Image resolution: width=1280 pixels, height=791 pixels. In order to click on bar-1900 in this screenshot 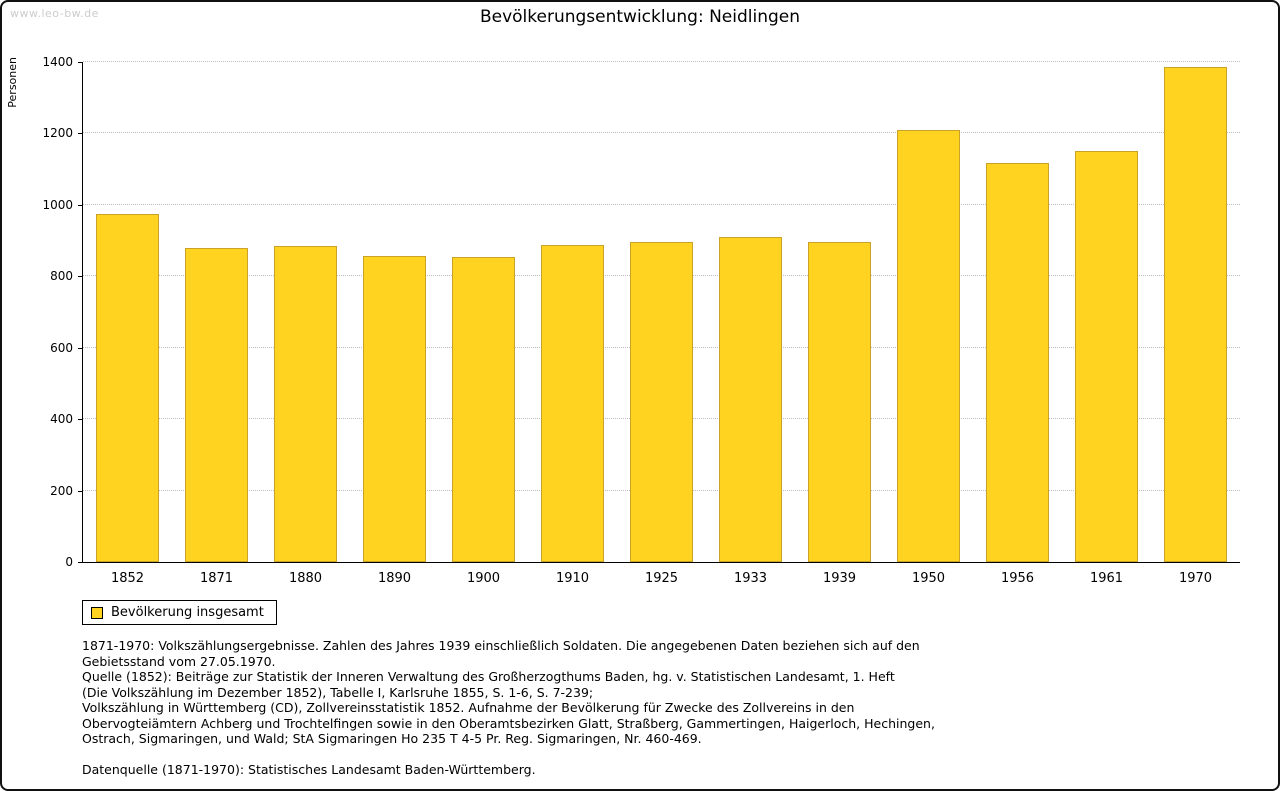, I will do `click(483, 409)`.